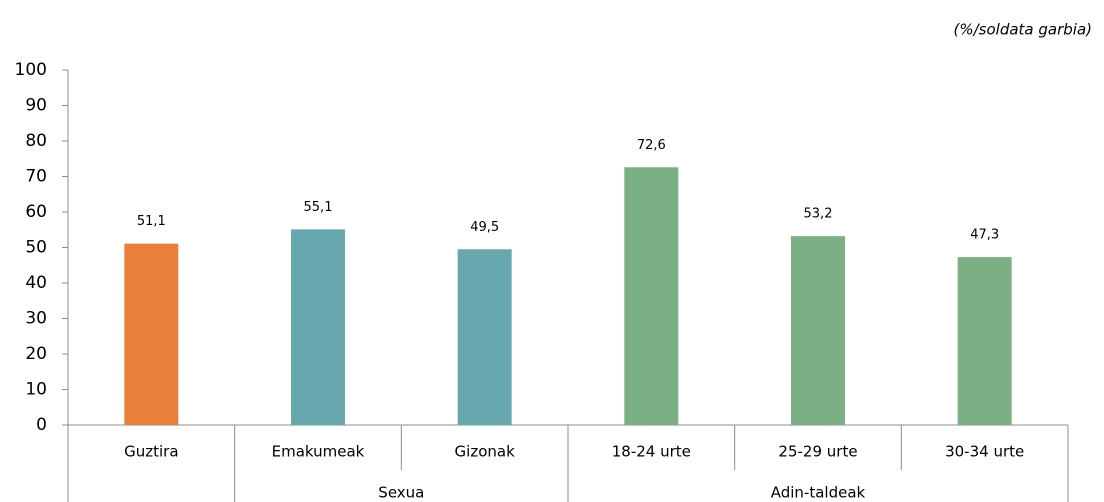 The image size is (1104, 502). Describe the element at coordinates (1023, 30) in the screenshot. I see `unit-note: (%/soldata garbia)` at that location.